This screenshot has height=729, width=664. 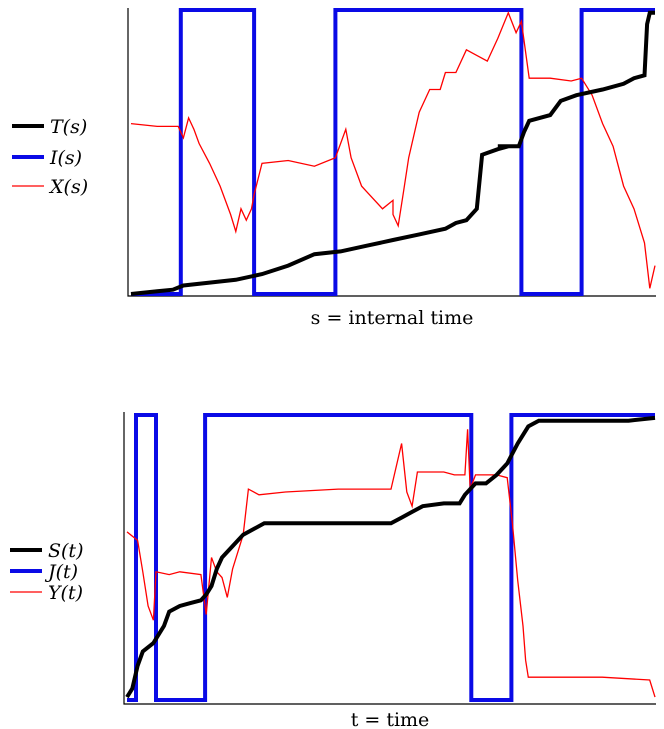 I want to click on legend-top: T(s) I(s) X(s), so click(x=50, y=157).